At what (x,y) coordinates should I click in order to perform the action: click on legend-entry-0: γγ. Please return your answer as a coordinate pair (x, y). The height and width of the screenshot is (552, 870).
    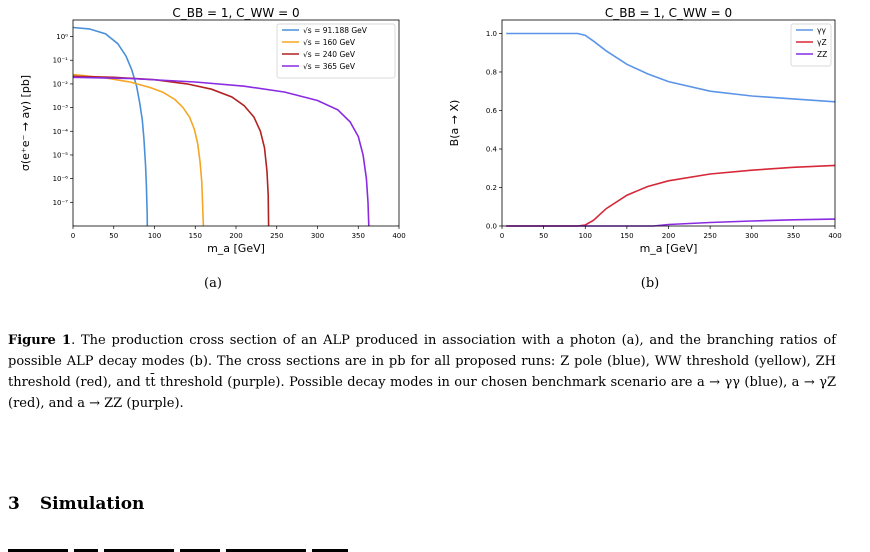
    Looking at the image, I should click on (821, 30).